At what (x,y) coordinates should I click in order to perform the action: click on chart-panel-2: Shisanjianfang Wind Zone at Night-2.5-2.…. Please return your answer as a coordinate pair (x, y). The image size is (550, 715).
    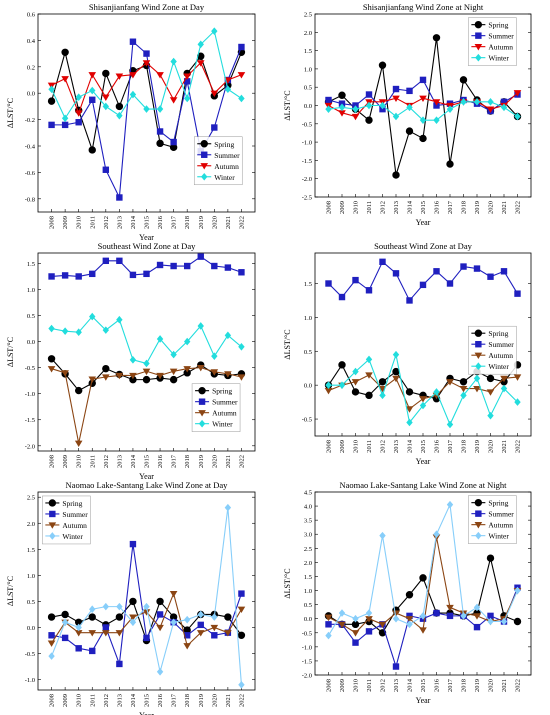
    Looking at the image, I should click on (407, 114).